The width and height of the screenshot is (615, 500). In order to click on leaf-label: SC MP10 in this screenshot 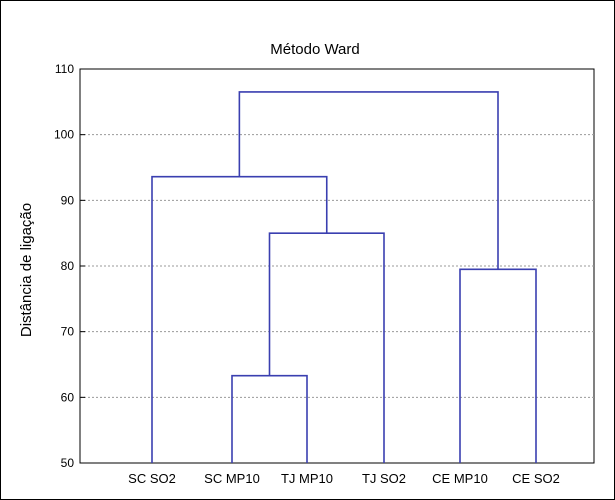, I will do `click(232, 478)`.